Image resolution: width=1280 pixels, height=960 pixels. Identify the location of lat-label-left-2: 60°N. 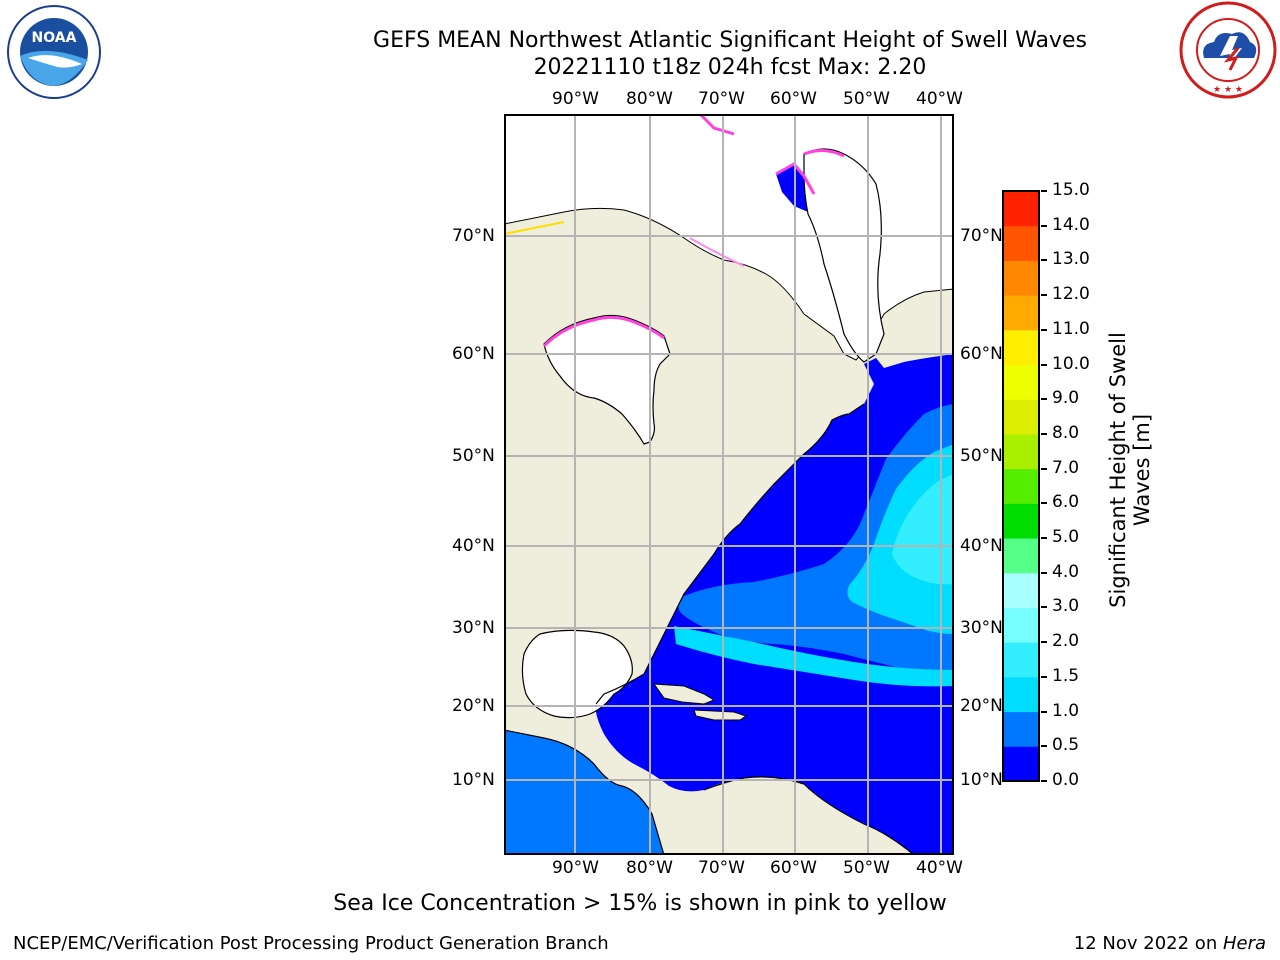
(473, 354).